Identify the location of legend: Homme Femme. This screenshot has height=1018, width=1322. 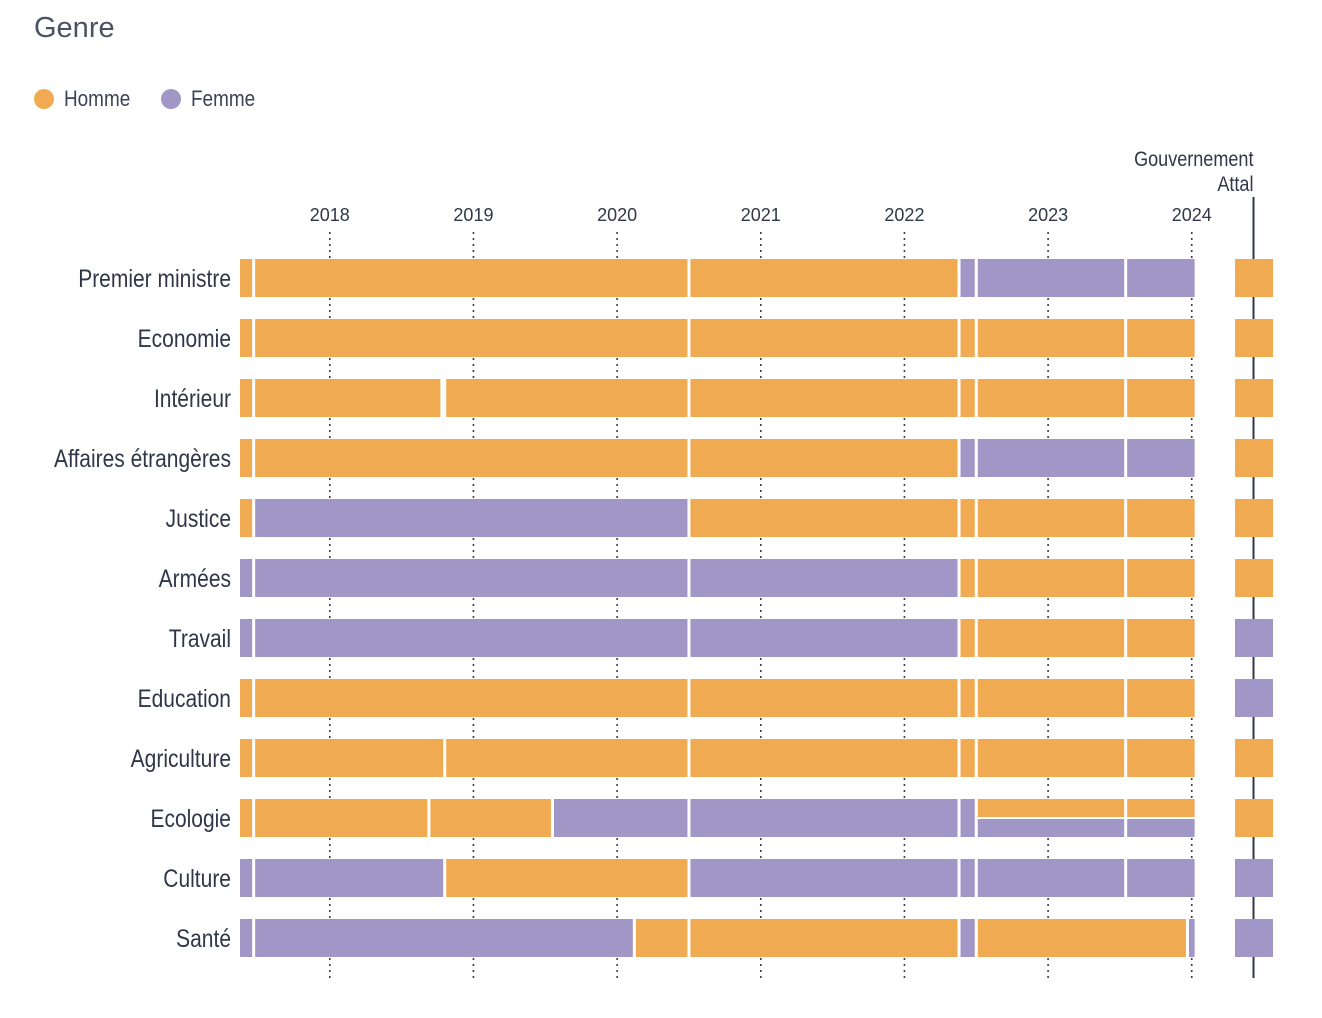
(160, 99).